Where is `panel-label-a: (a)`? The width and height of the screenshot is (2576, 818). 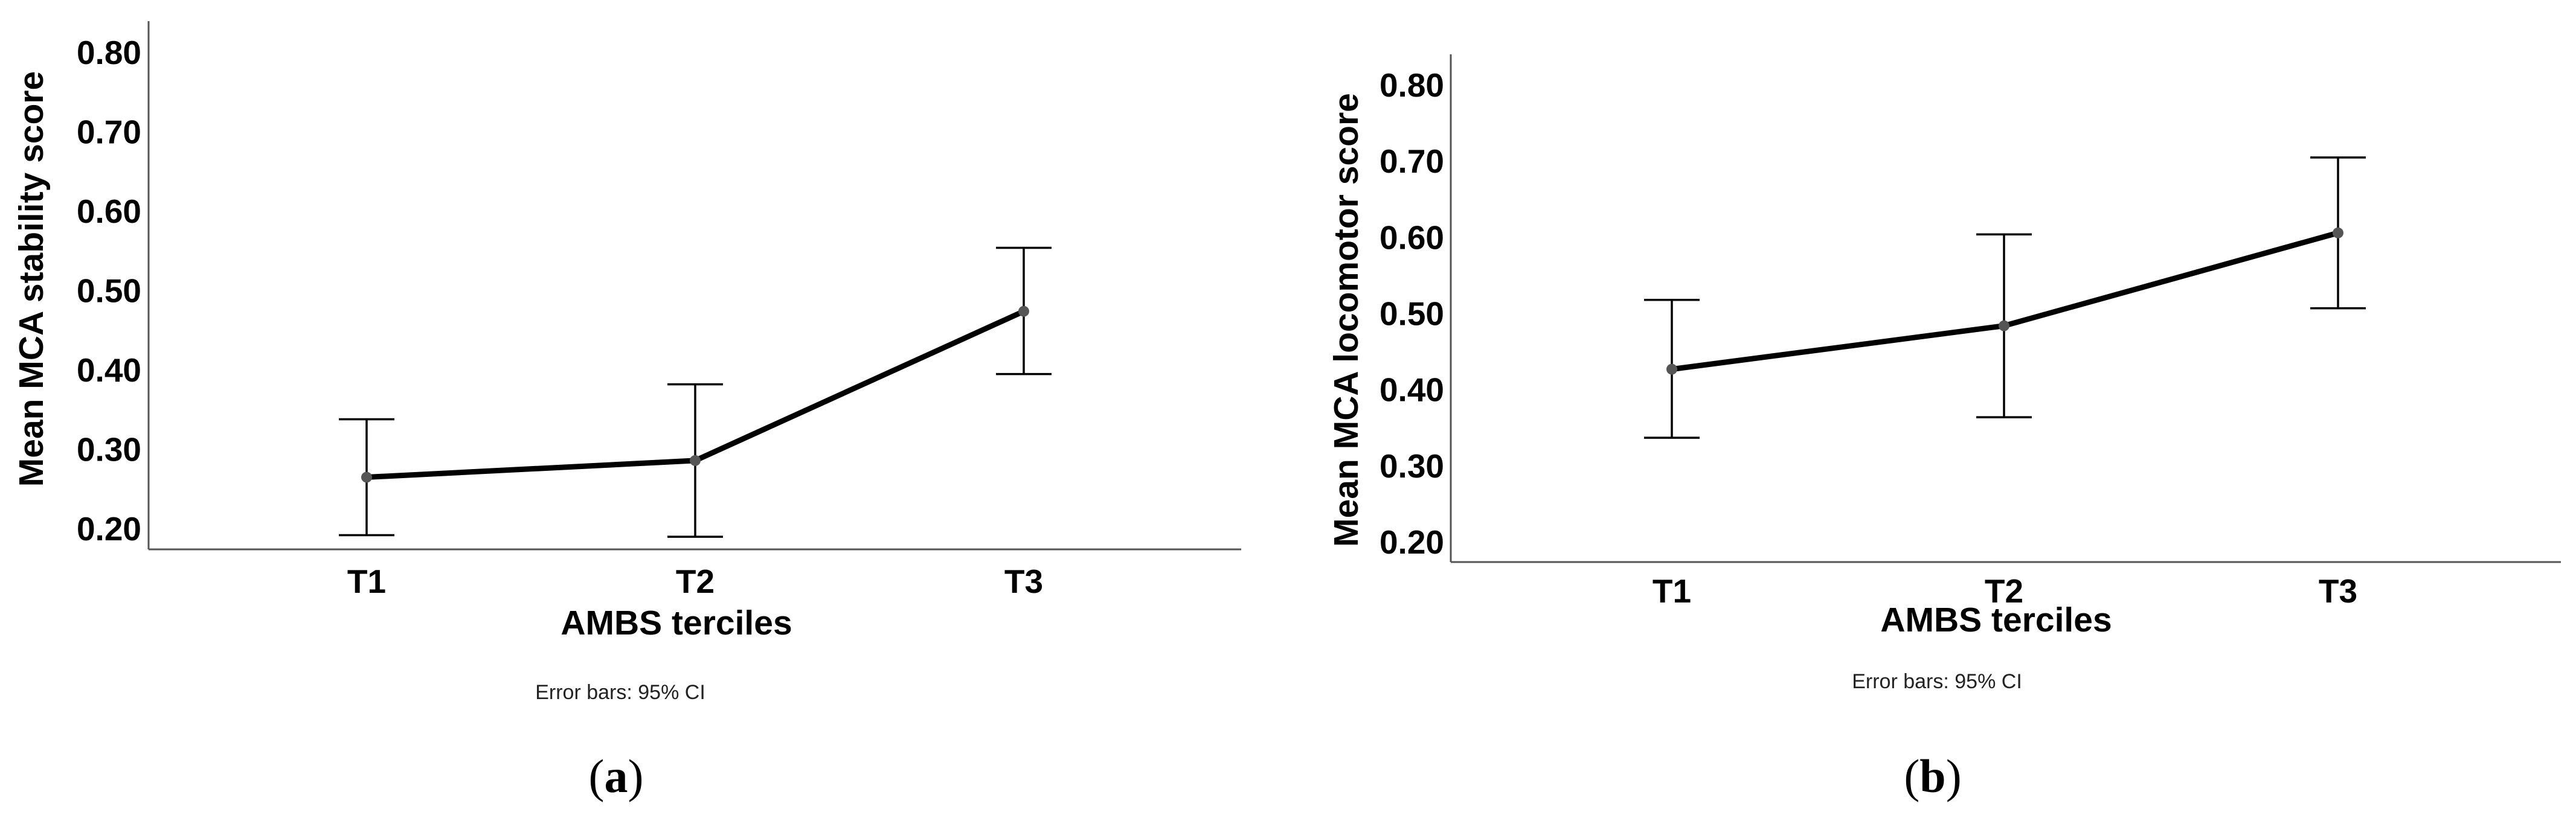
panel-label-a: (a) is located at coordinates (616, 776).